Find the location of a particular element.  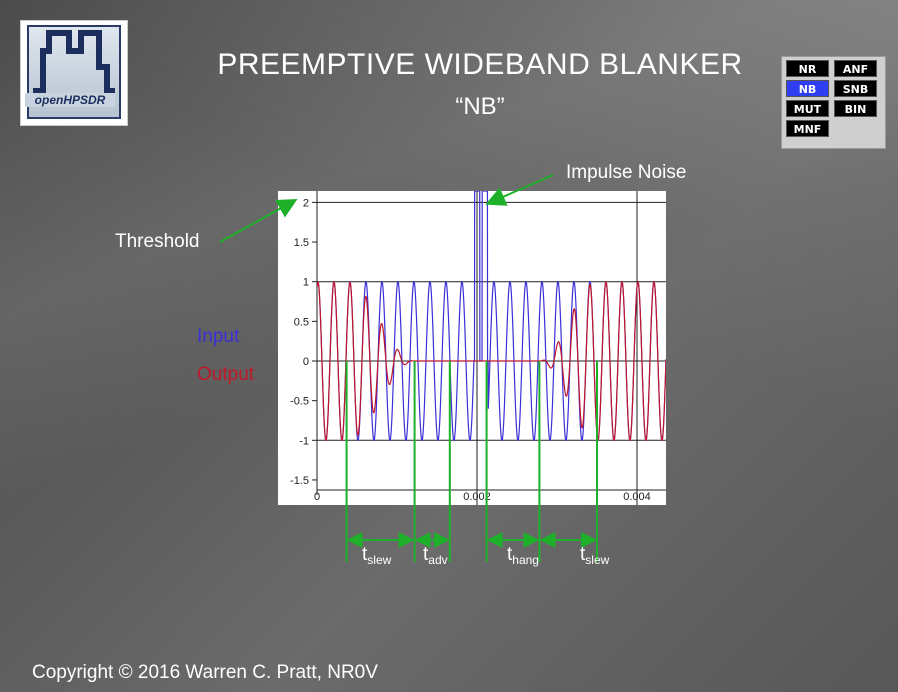

anf-button: ANF is located at coordinates (855, 68).